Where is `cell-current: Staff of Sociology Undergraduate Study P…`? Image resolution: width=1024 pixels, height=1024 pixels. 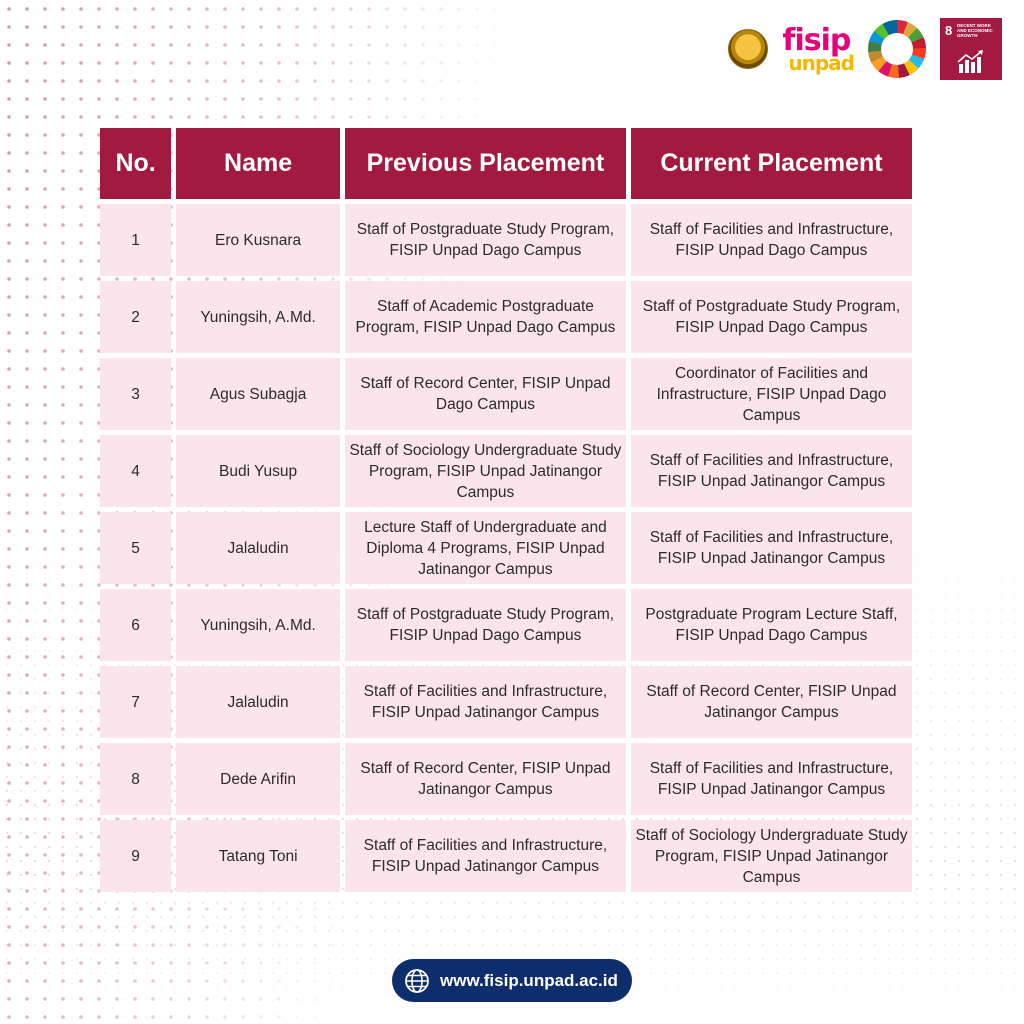
cell-current: Staff of Sociology Undergraduate Study P… is located at coordinates (771, 856).